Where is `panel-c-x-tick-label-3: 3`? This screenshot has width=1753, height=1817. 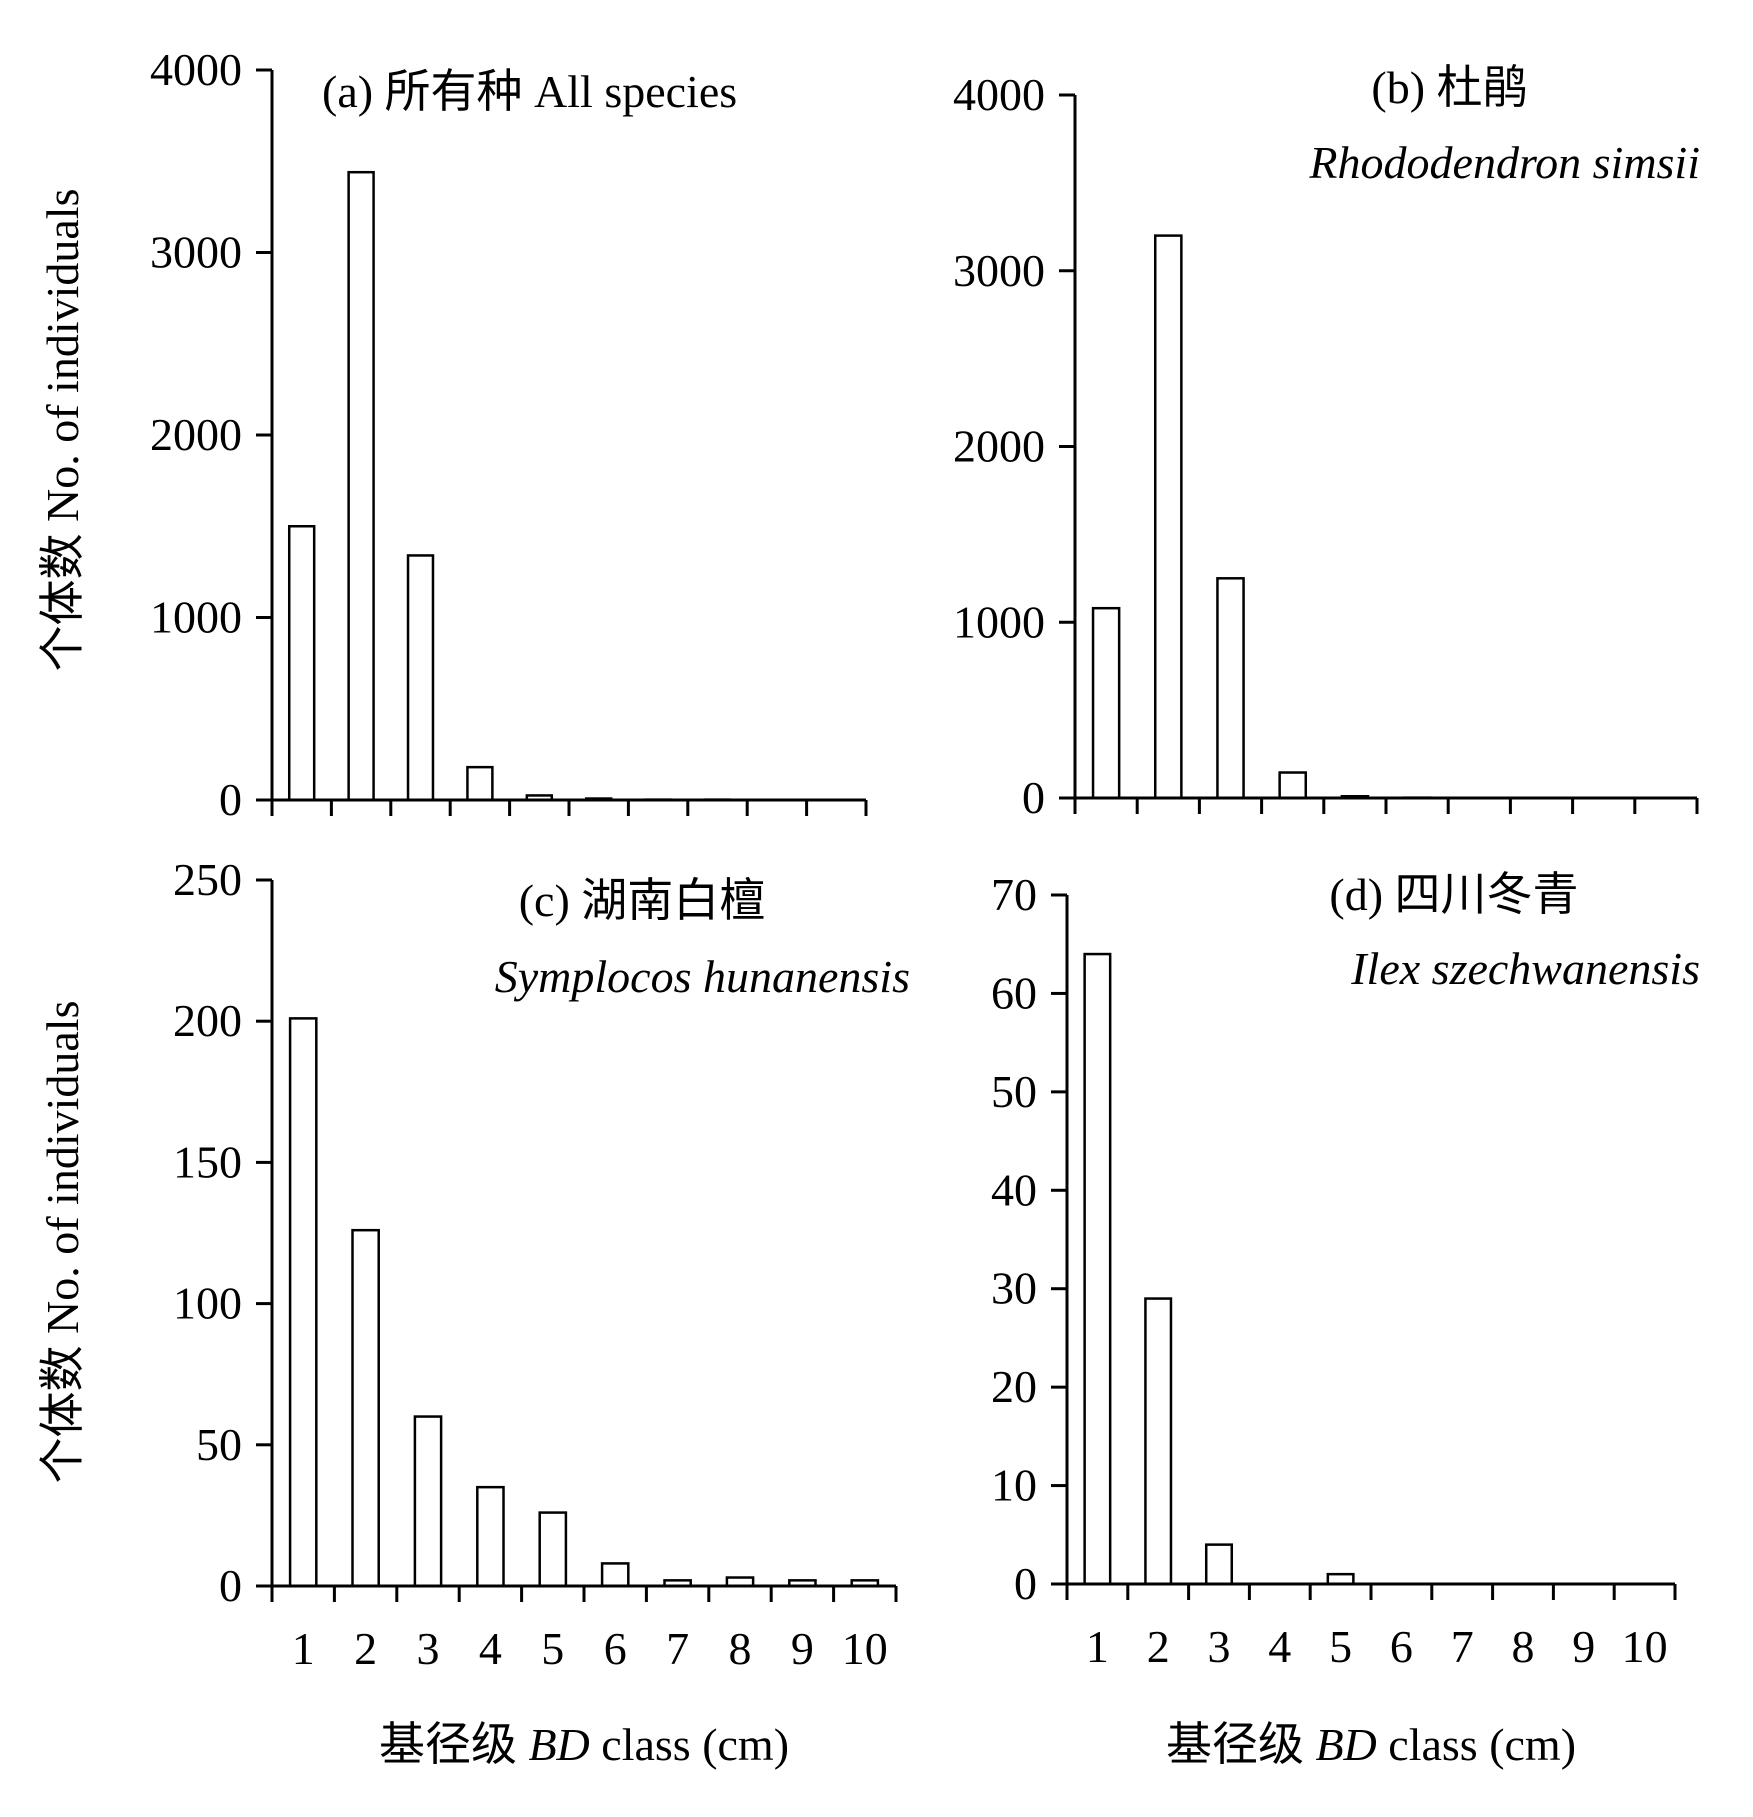 panel-c-x-tick-label-3: 3 is located at coordinates (428, 1648).